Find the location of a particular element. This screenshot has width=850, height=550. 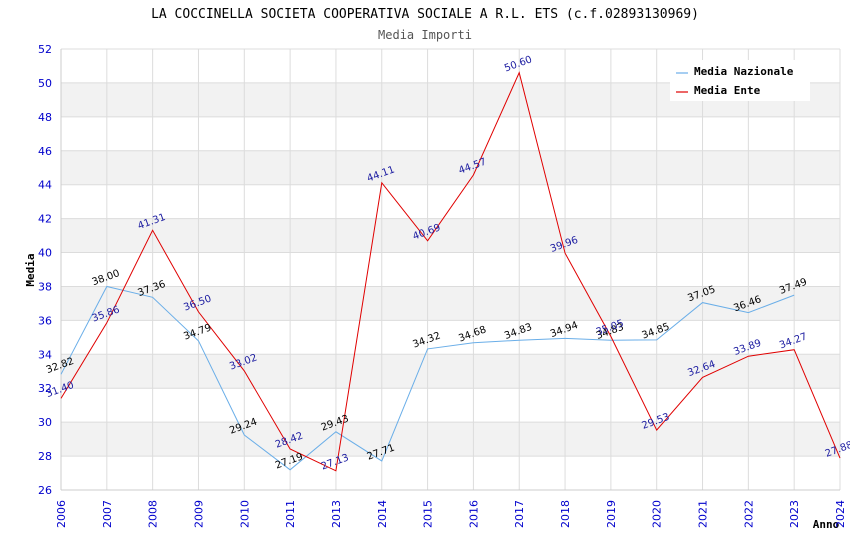

data-label-nazionale: 34.83 is located at coordinates (518, 332).